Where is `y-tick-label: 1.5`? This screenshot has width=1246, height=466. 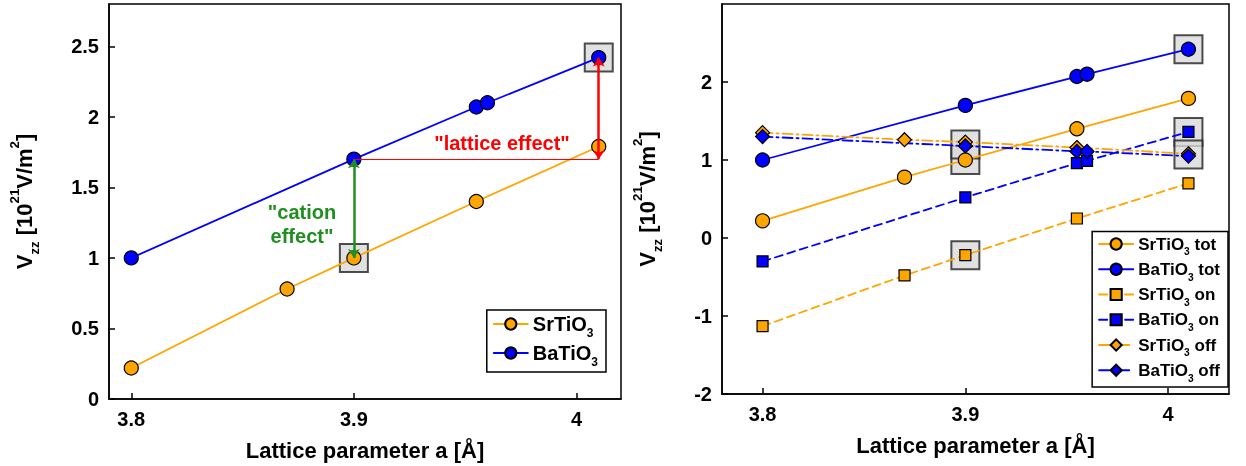 y-tick-label: 1.5 is located at coordinates (85, 187).